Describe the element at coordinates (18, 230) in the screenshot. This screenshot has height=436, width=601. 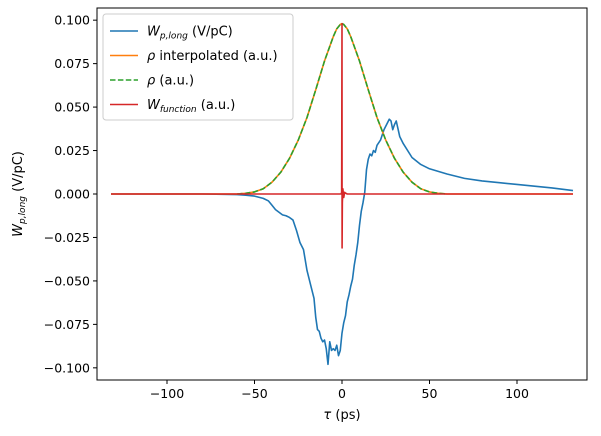
I see `y-axis-label-symbol: W` at that location.